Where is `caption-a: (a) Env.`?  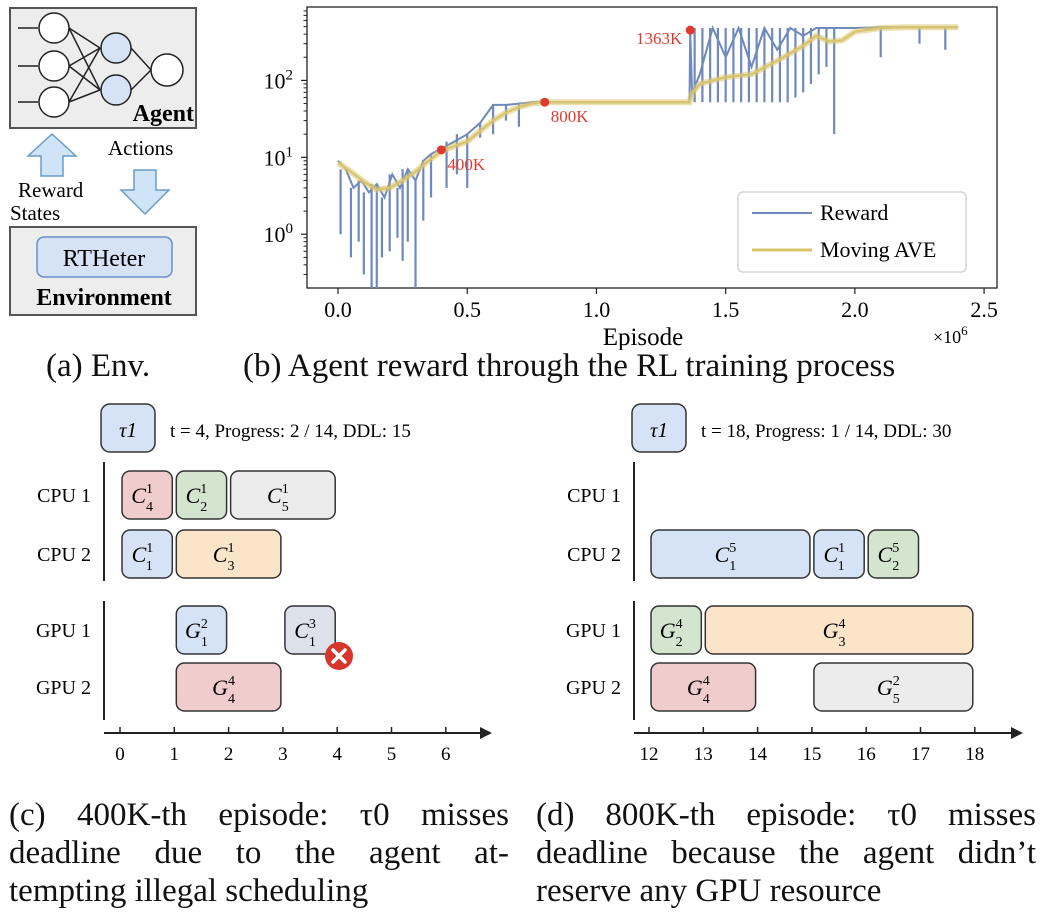 caption-a: (a) Env. is located at coordinates (98, 366).